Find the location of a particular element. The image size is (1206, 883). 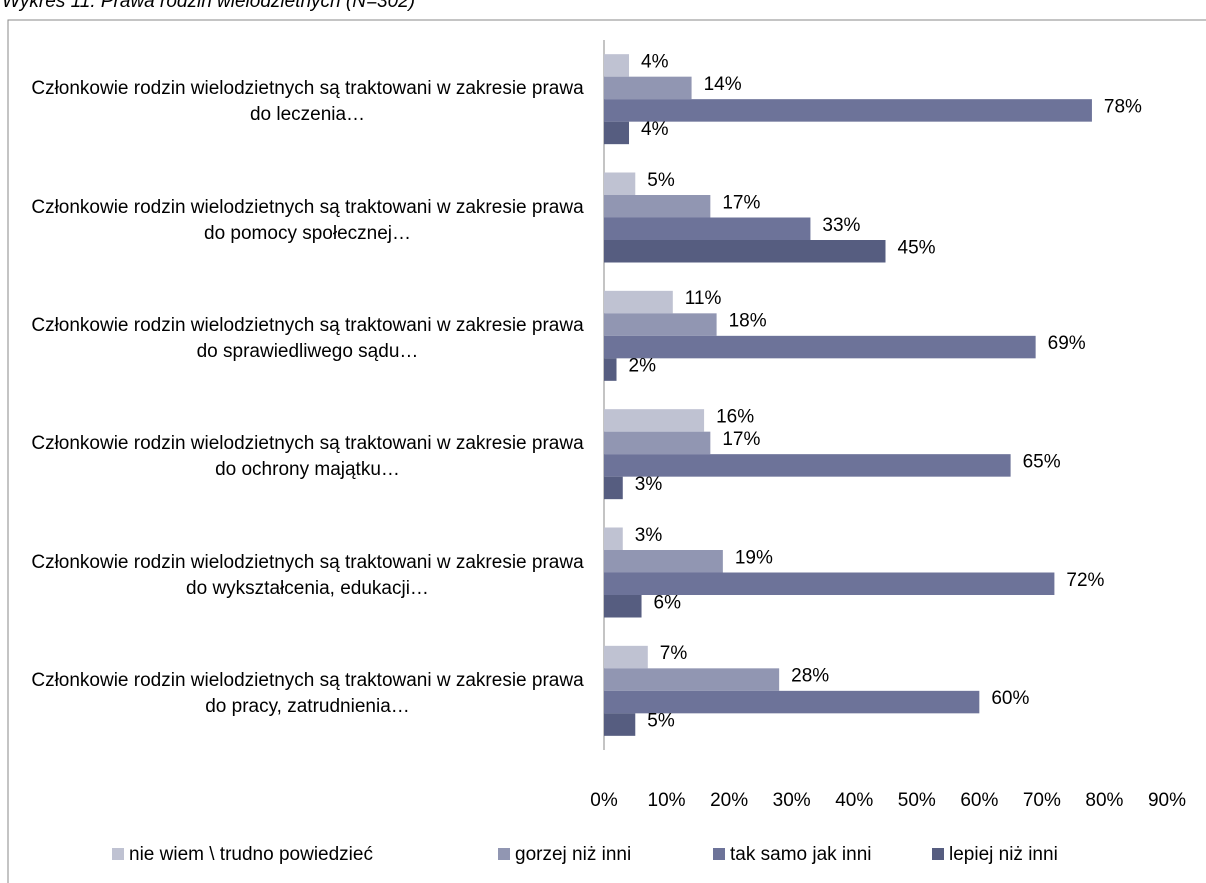

data-label: 33% is located at coordinates (841, 225).